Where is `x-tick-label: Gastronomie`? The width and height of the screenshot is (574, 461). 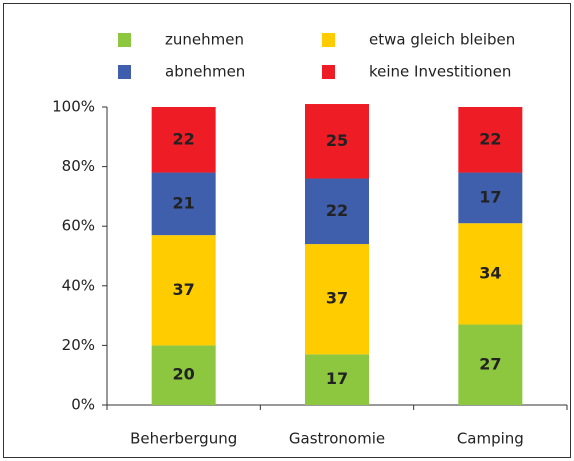 x-tick-label: Gastronomie is located at coordinates (337, 439).